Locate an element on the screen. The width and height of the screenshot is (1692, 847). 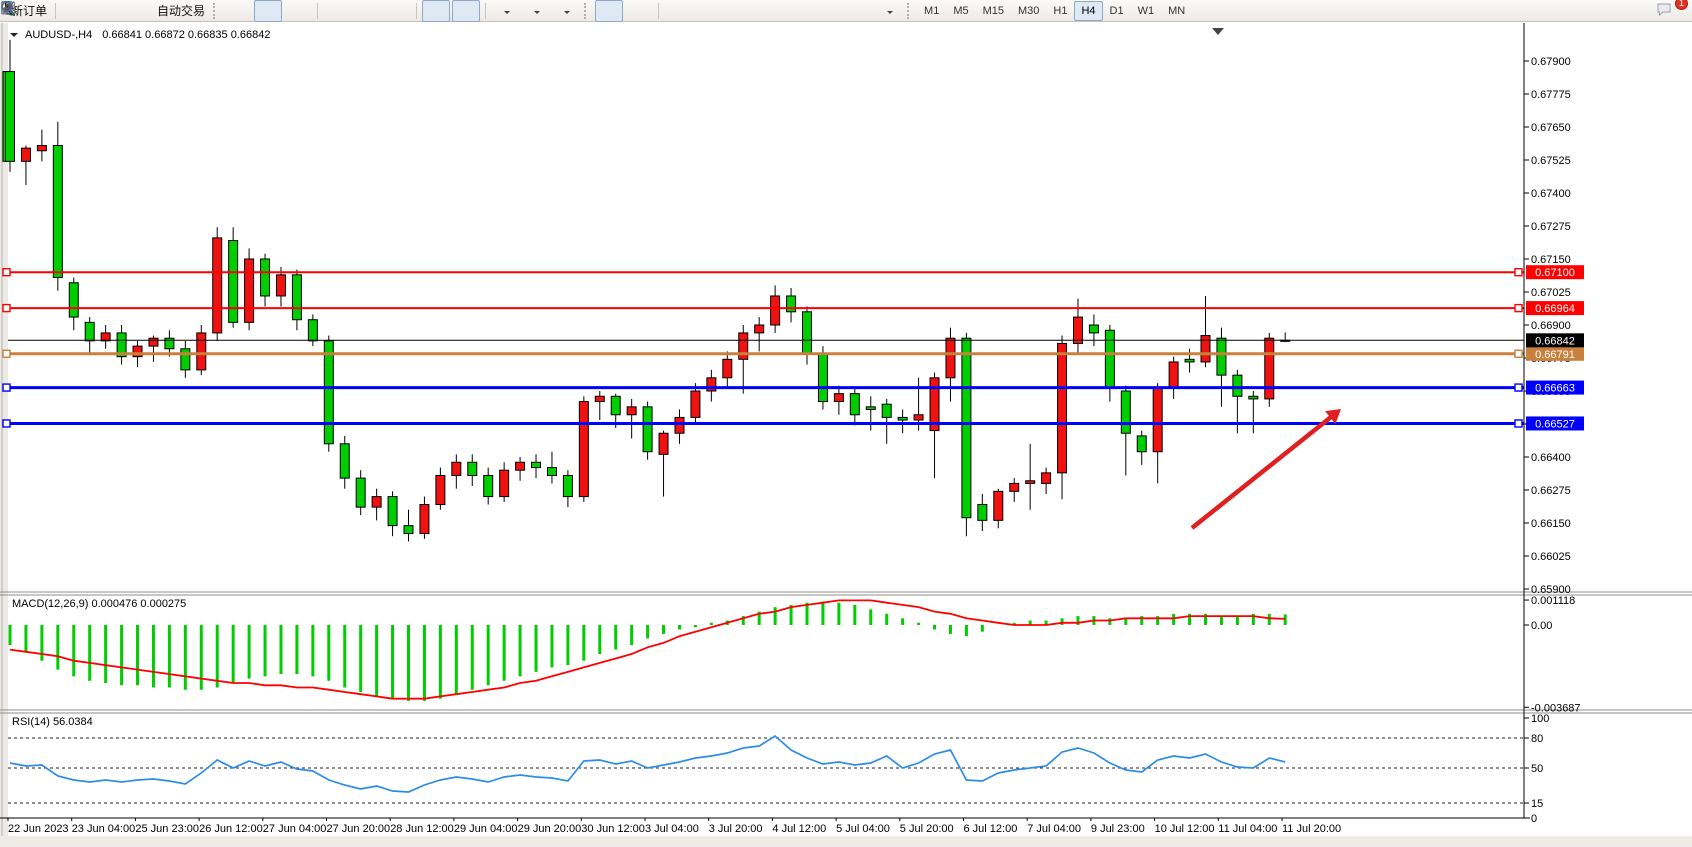
notifications-button: 1 is located at coordinates (1671, 11).